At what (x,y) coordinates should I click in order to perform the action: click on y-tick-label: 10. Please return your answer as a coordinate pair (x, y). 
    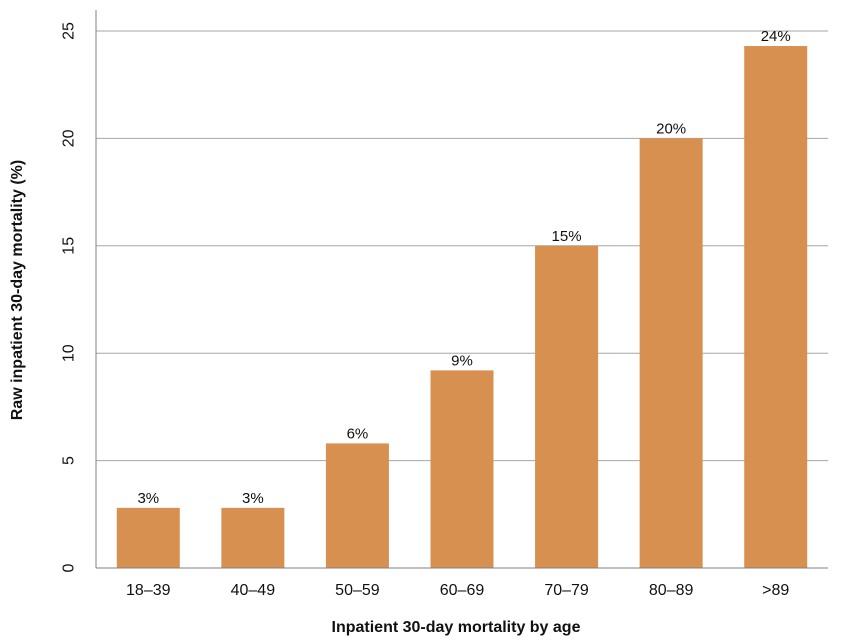
    Looking at the image, I should click on (69, 353).